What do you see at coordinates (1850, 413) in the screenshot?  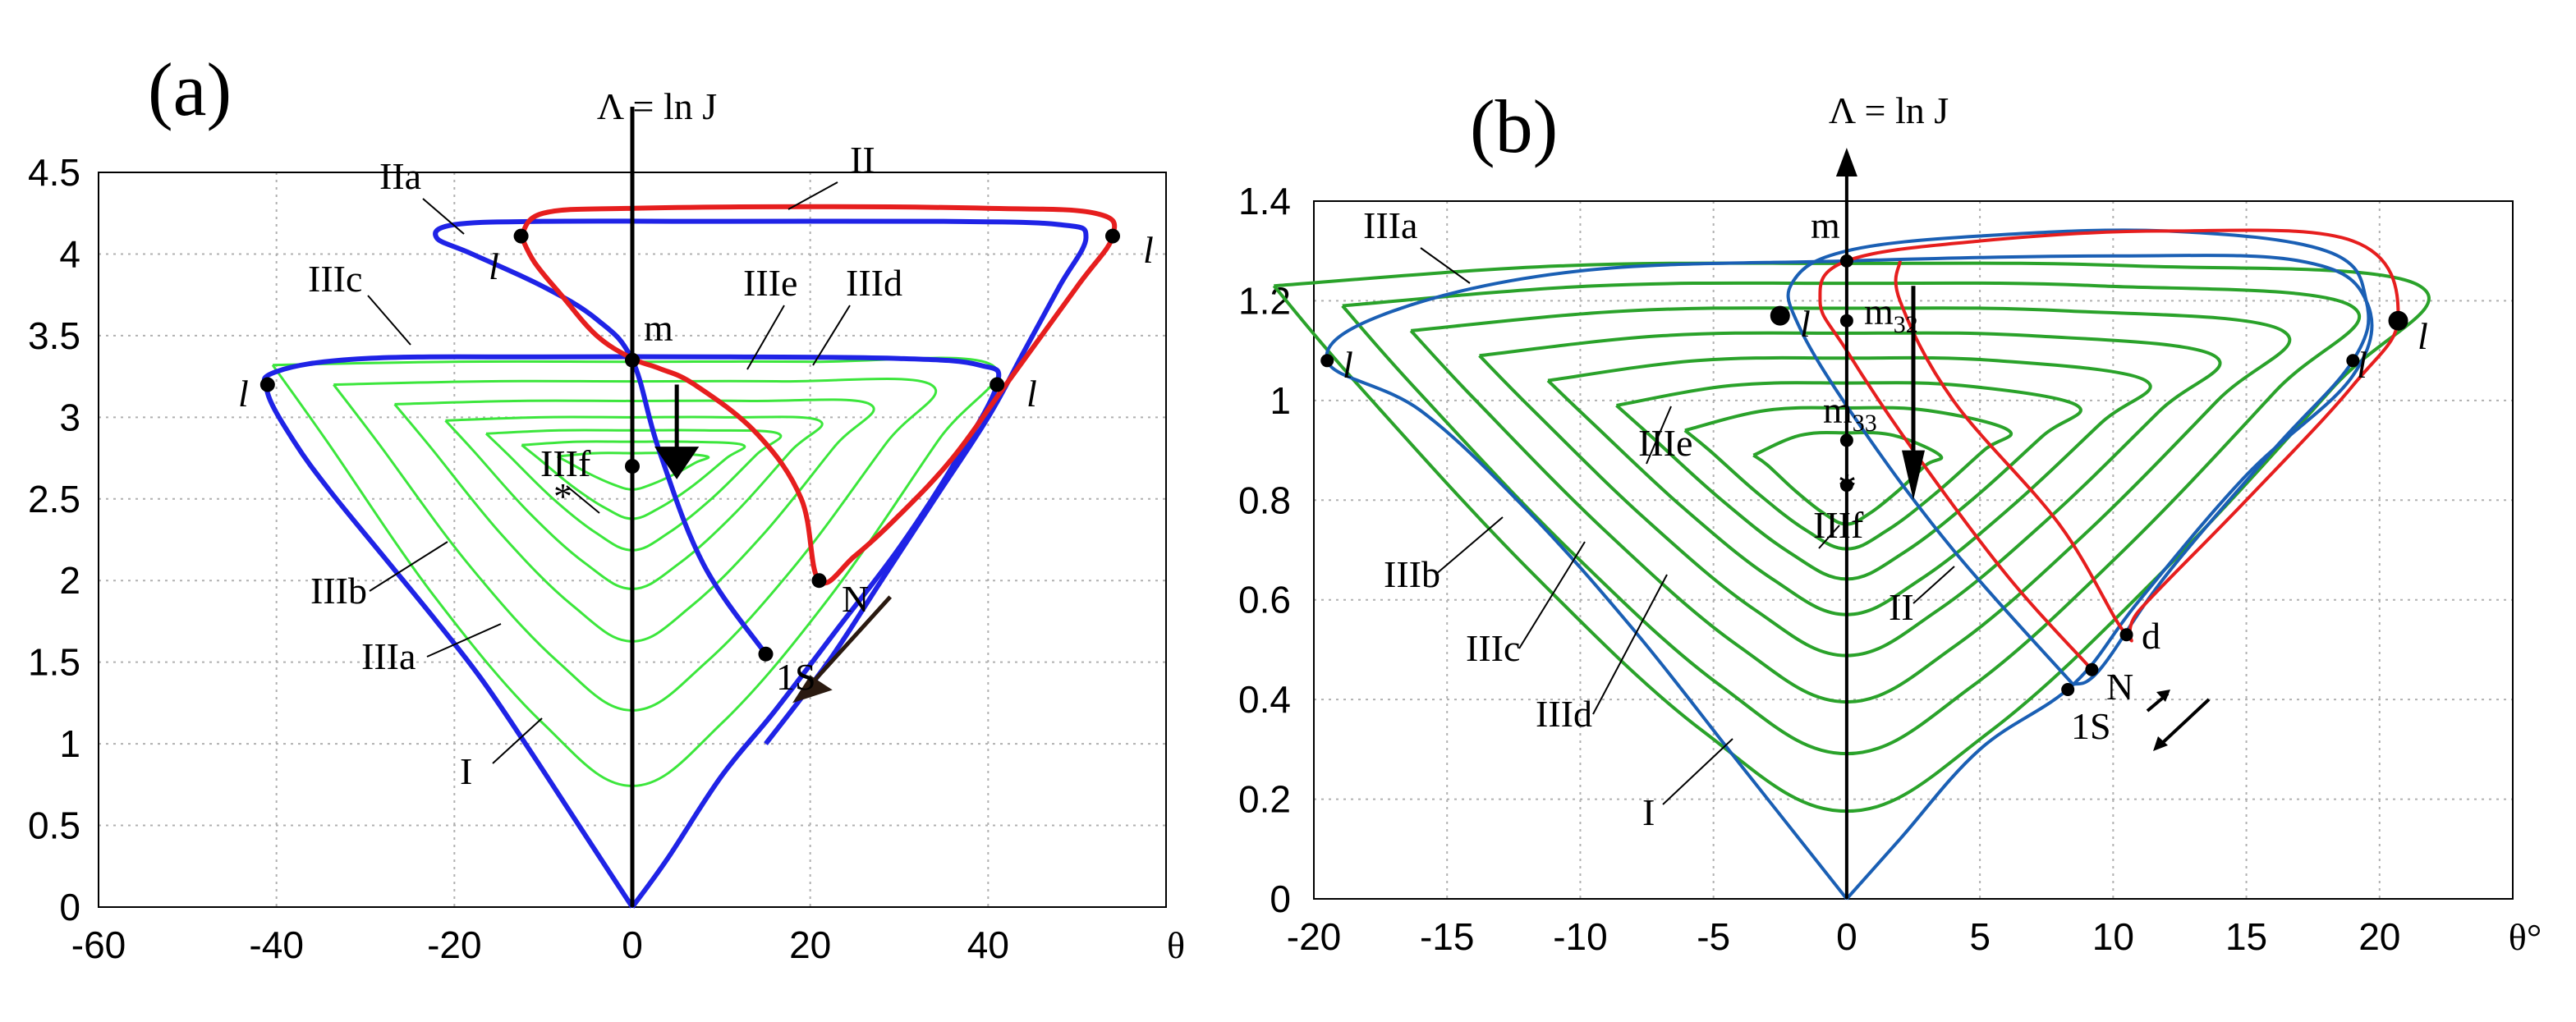 I see `label-l-m33: m33` at bounding box center [1850, 413].